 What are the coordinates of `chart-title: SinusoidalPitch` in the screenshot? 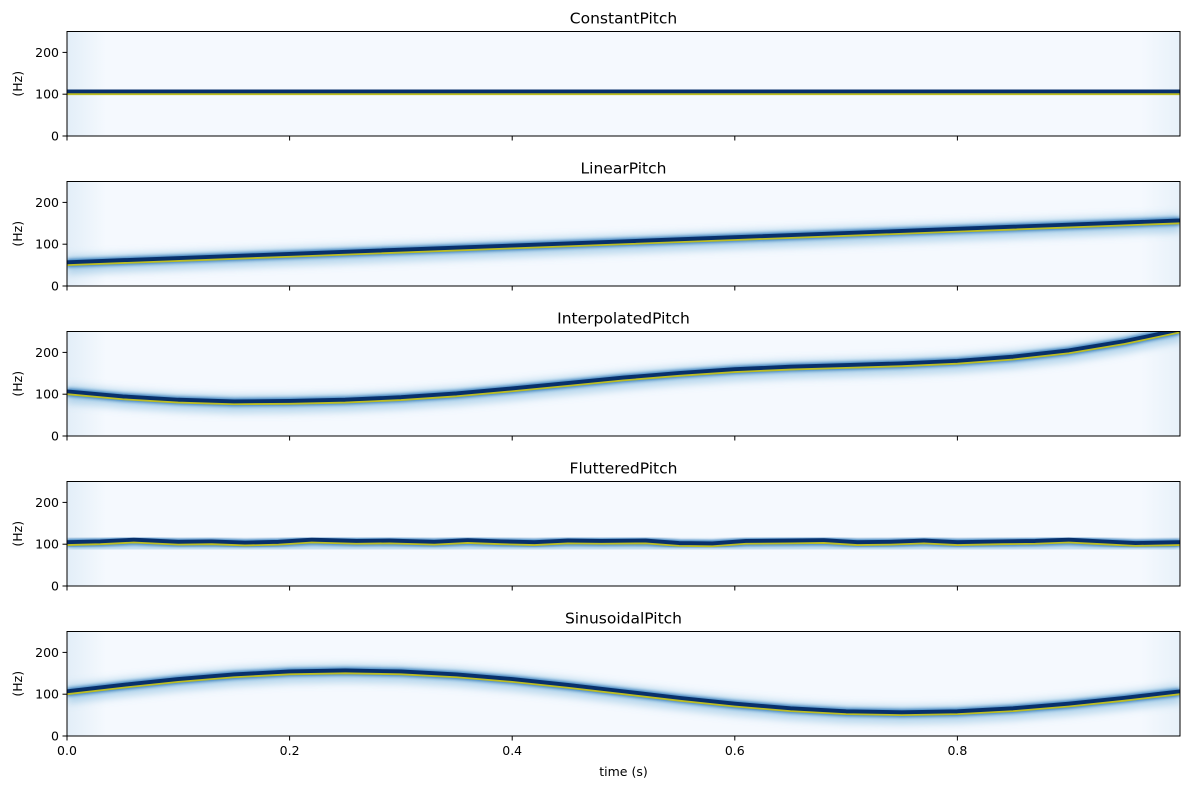 It's located at (623, 619).